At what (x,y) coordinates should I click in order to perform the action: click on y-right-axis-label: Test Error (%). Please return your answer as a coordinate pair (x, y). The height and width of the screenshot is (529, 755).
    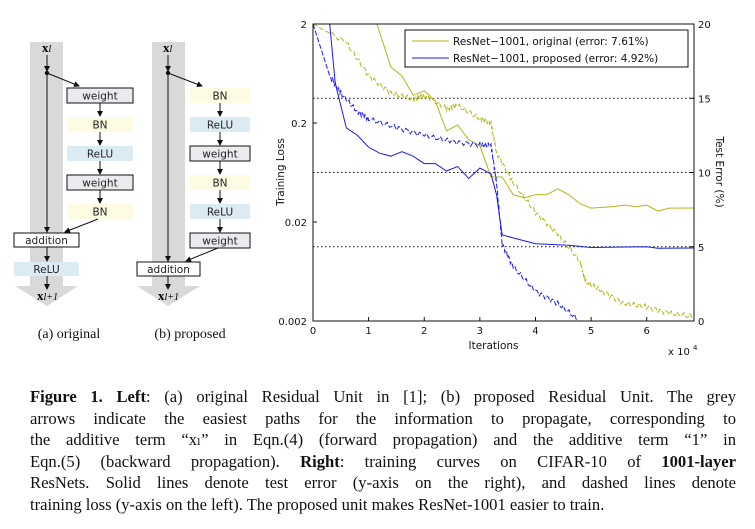
    Looking at the image, I should click on (719, 171).